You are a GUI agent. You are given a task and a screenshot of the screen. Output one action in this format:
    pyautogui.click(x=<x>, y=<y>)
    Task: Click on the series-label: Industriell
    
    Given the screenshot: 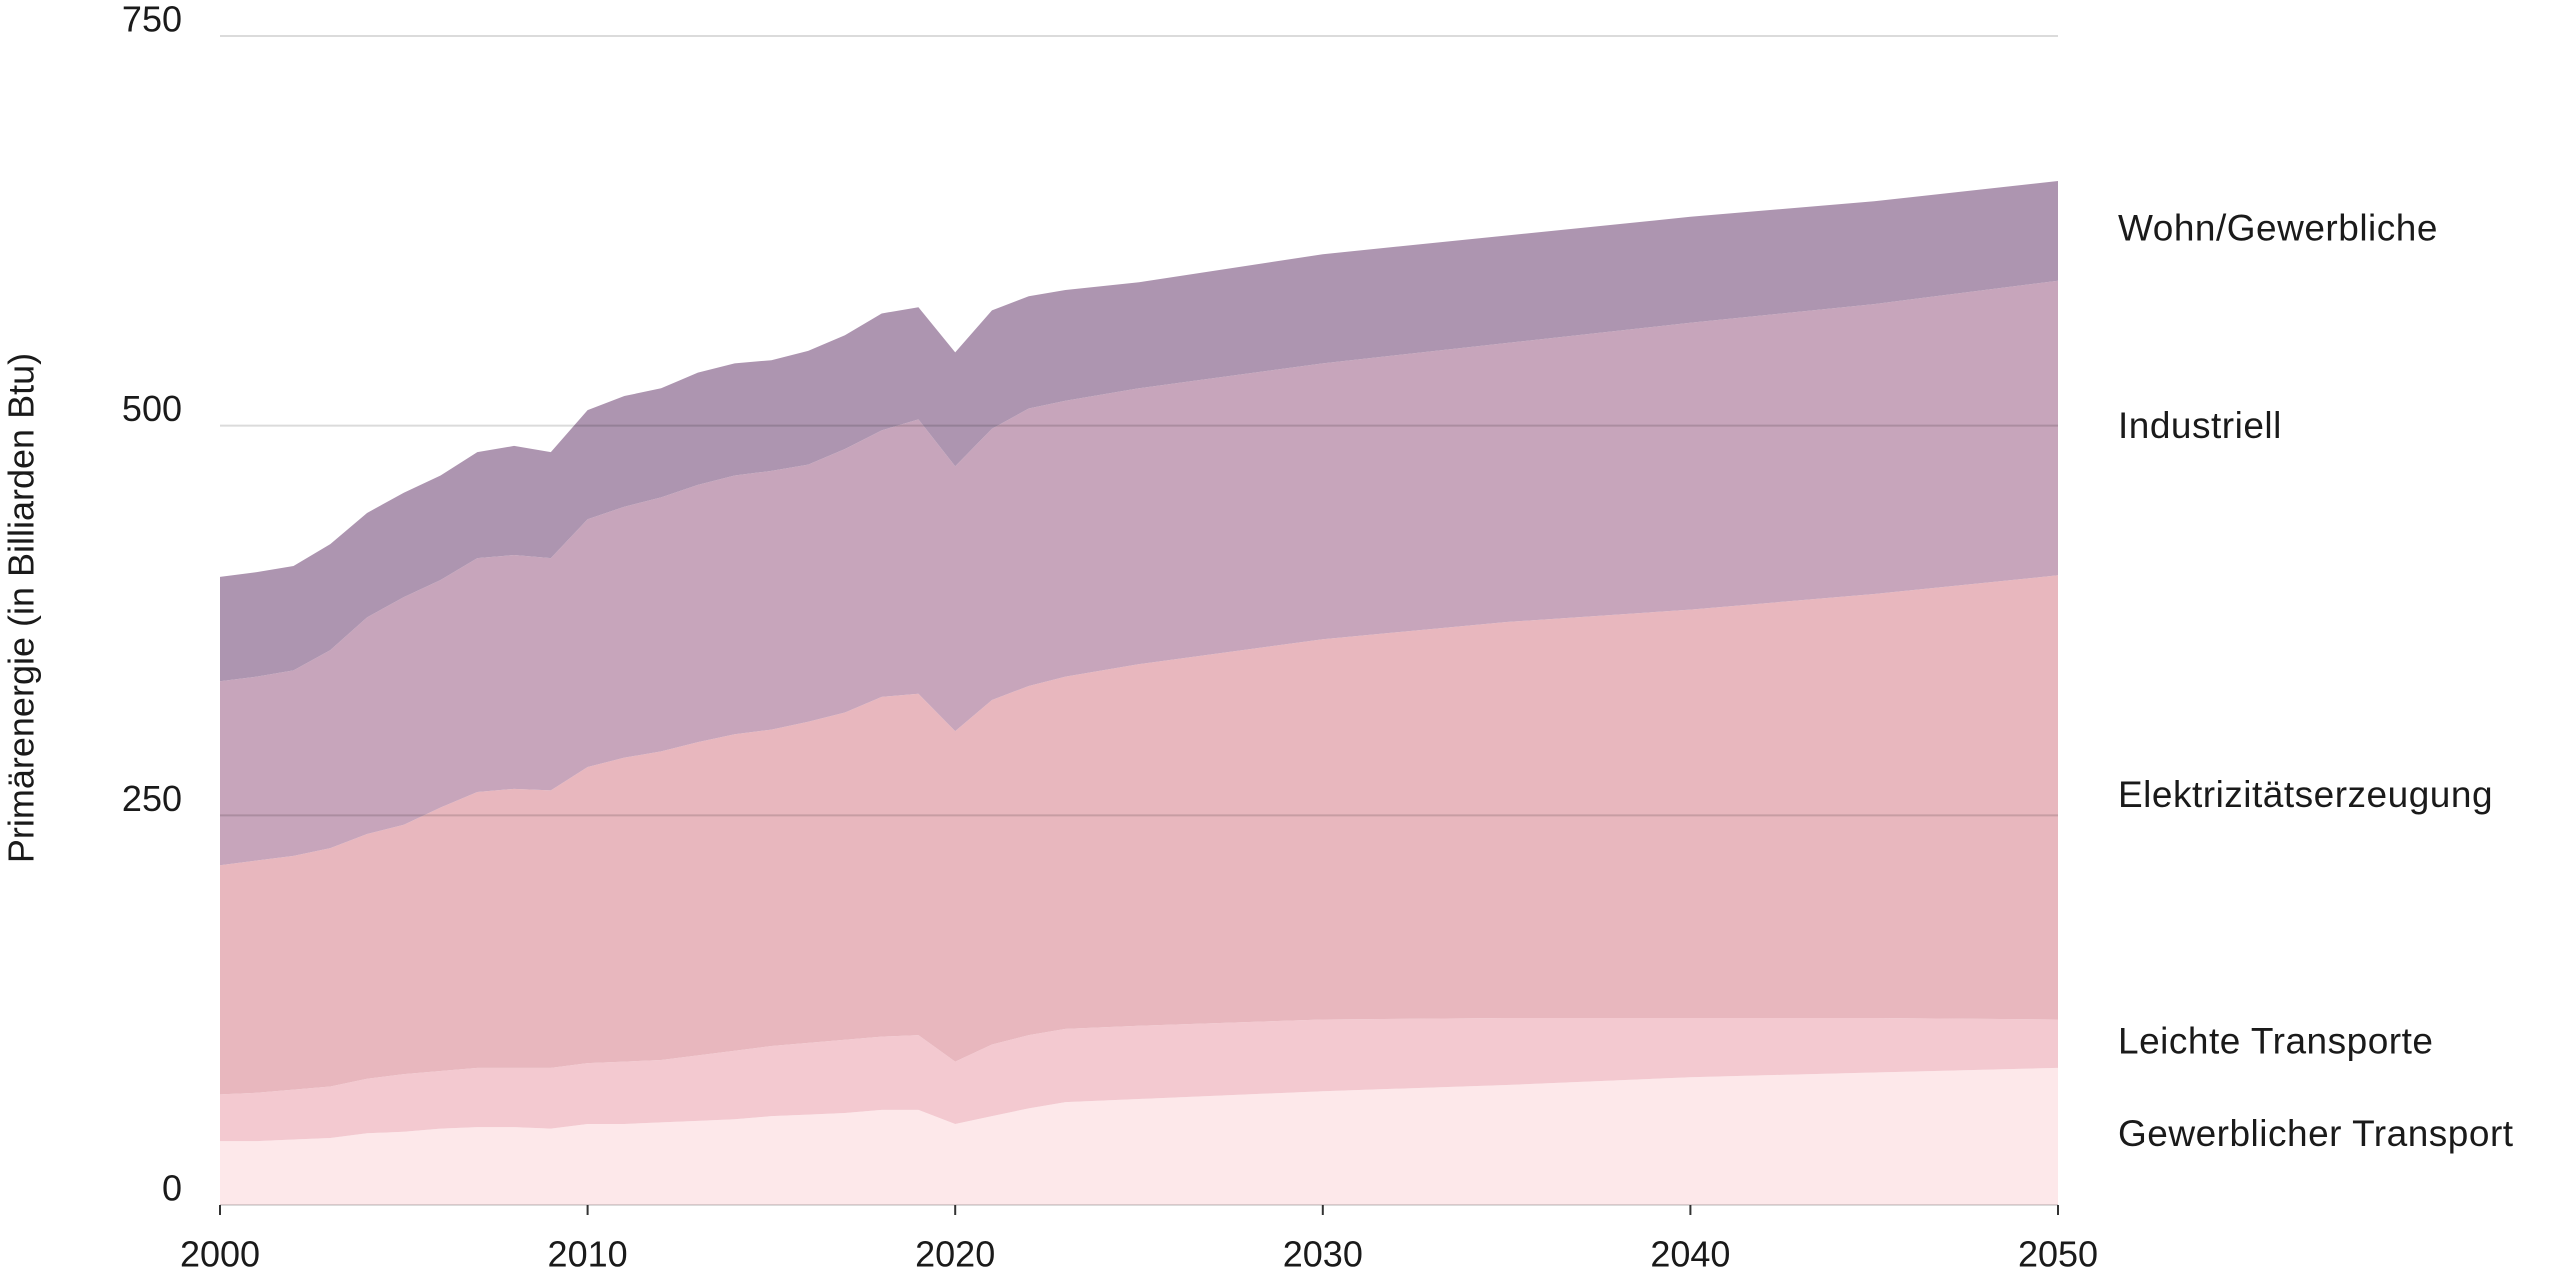 What is the action you would take?
    pyautogui.click(x=2200, y=425)
    